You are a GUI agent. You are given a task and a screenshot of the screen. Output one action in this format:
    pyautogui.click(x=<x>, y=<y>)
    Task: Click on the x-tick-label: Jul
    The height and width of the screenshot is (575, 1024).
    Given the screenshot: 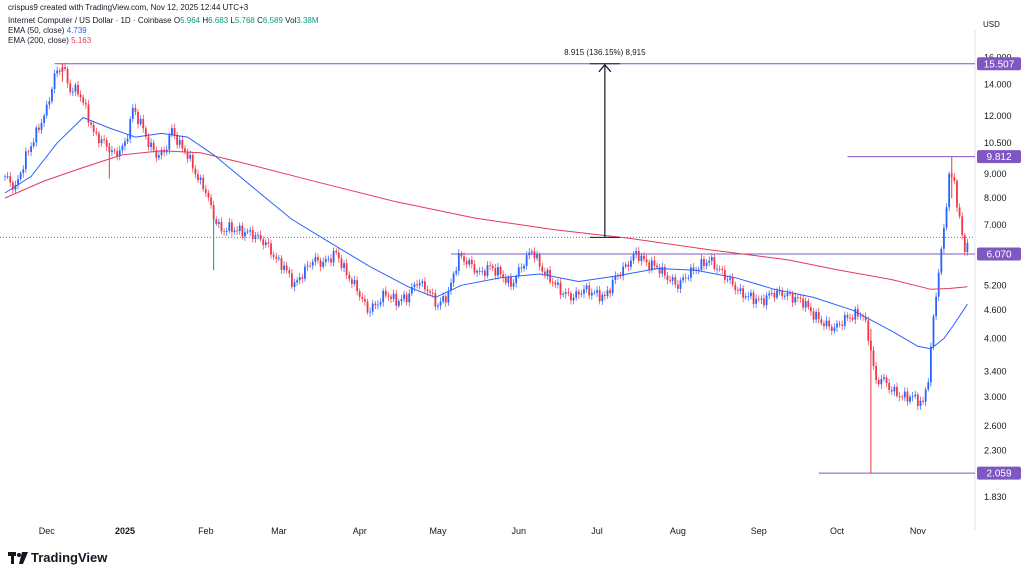 What is the action you would take?
    pyautogui.click(x=597, y=531)
    